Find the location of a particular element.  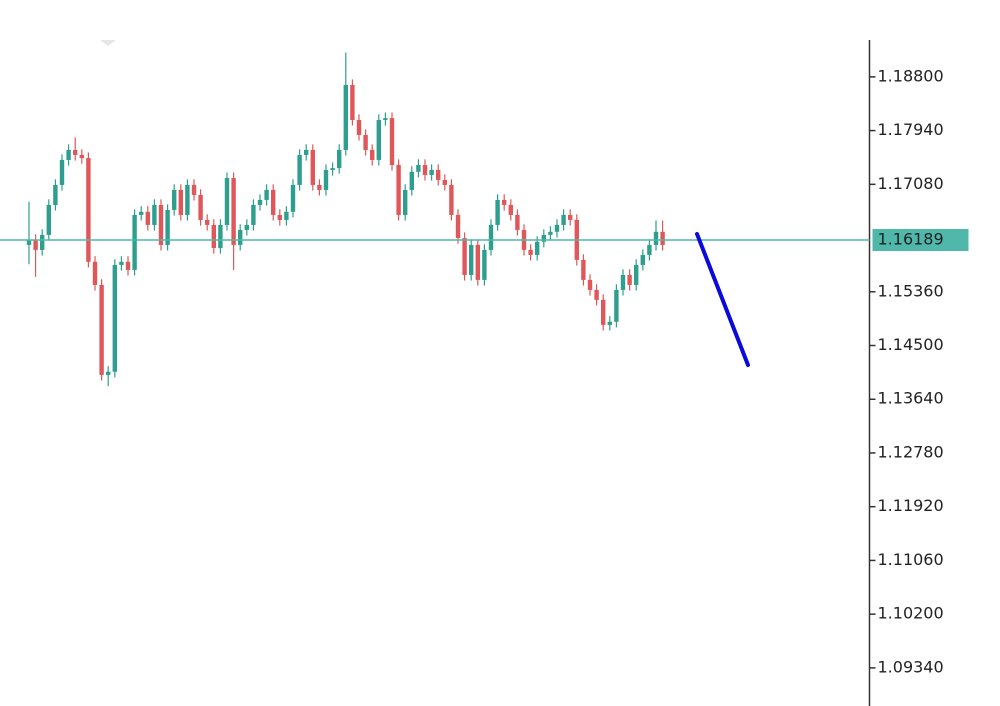

y-tick-label: 1.13640 is located at coordinates (911, 398).